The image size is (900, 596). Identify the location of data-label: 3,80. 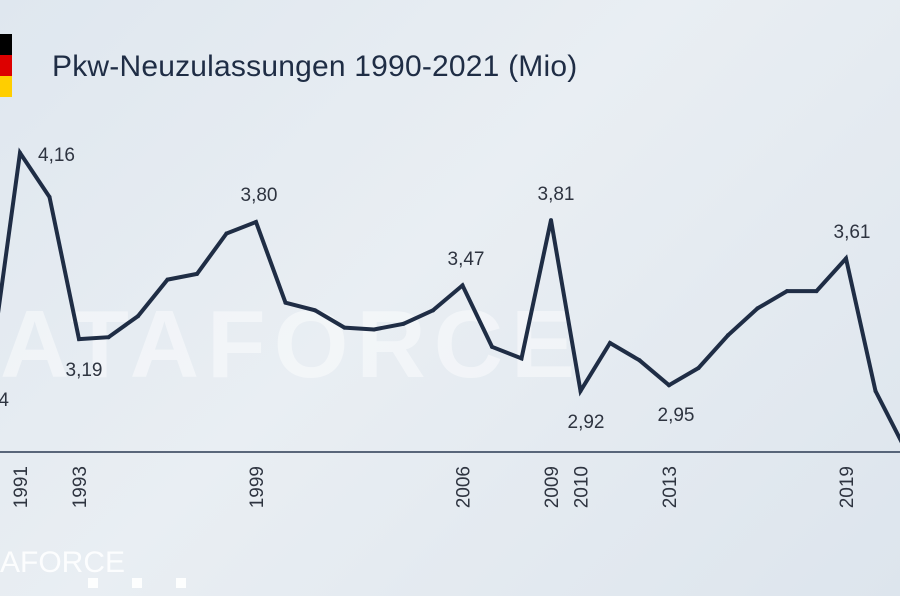
(259, 195).